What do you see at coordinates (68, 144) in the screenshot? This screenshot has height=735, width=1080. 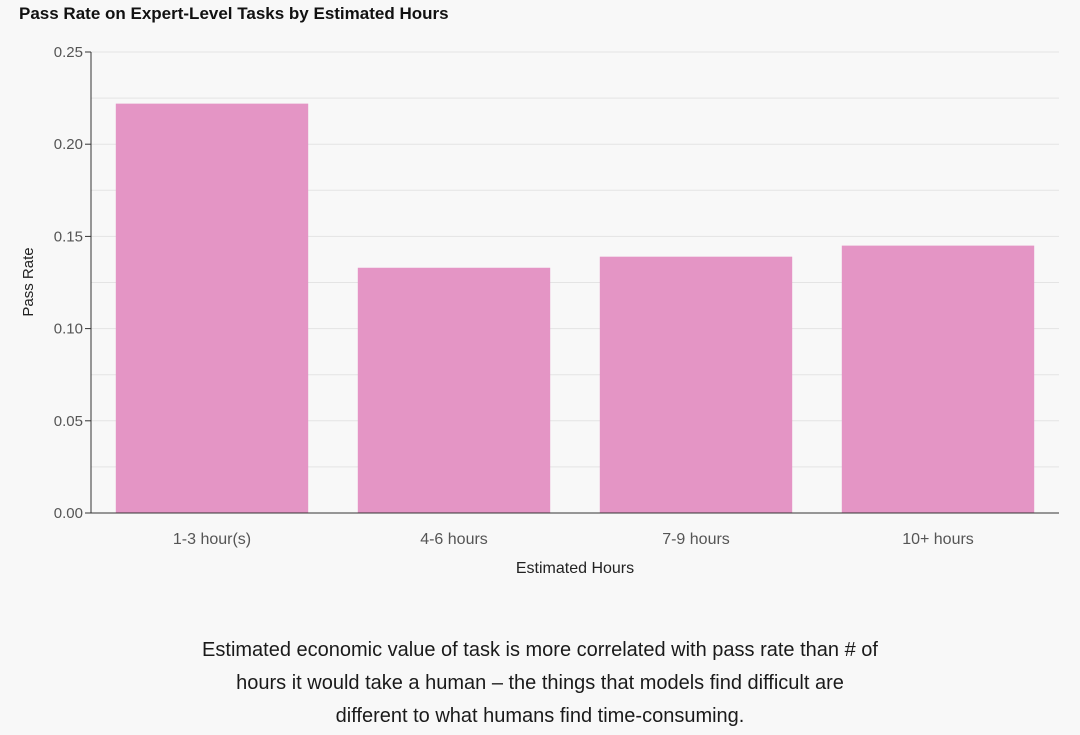 I see `y-tick-label: 0.20` at bounding box center [68, 144].